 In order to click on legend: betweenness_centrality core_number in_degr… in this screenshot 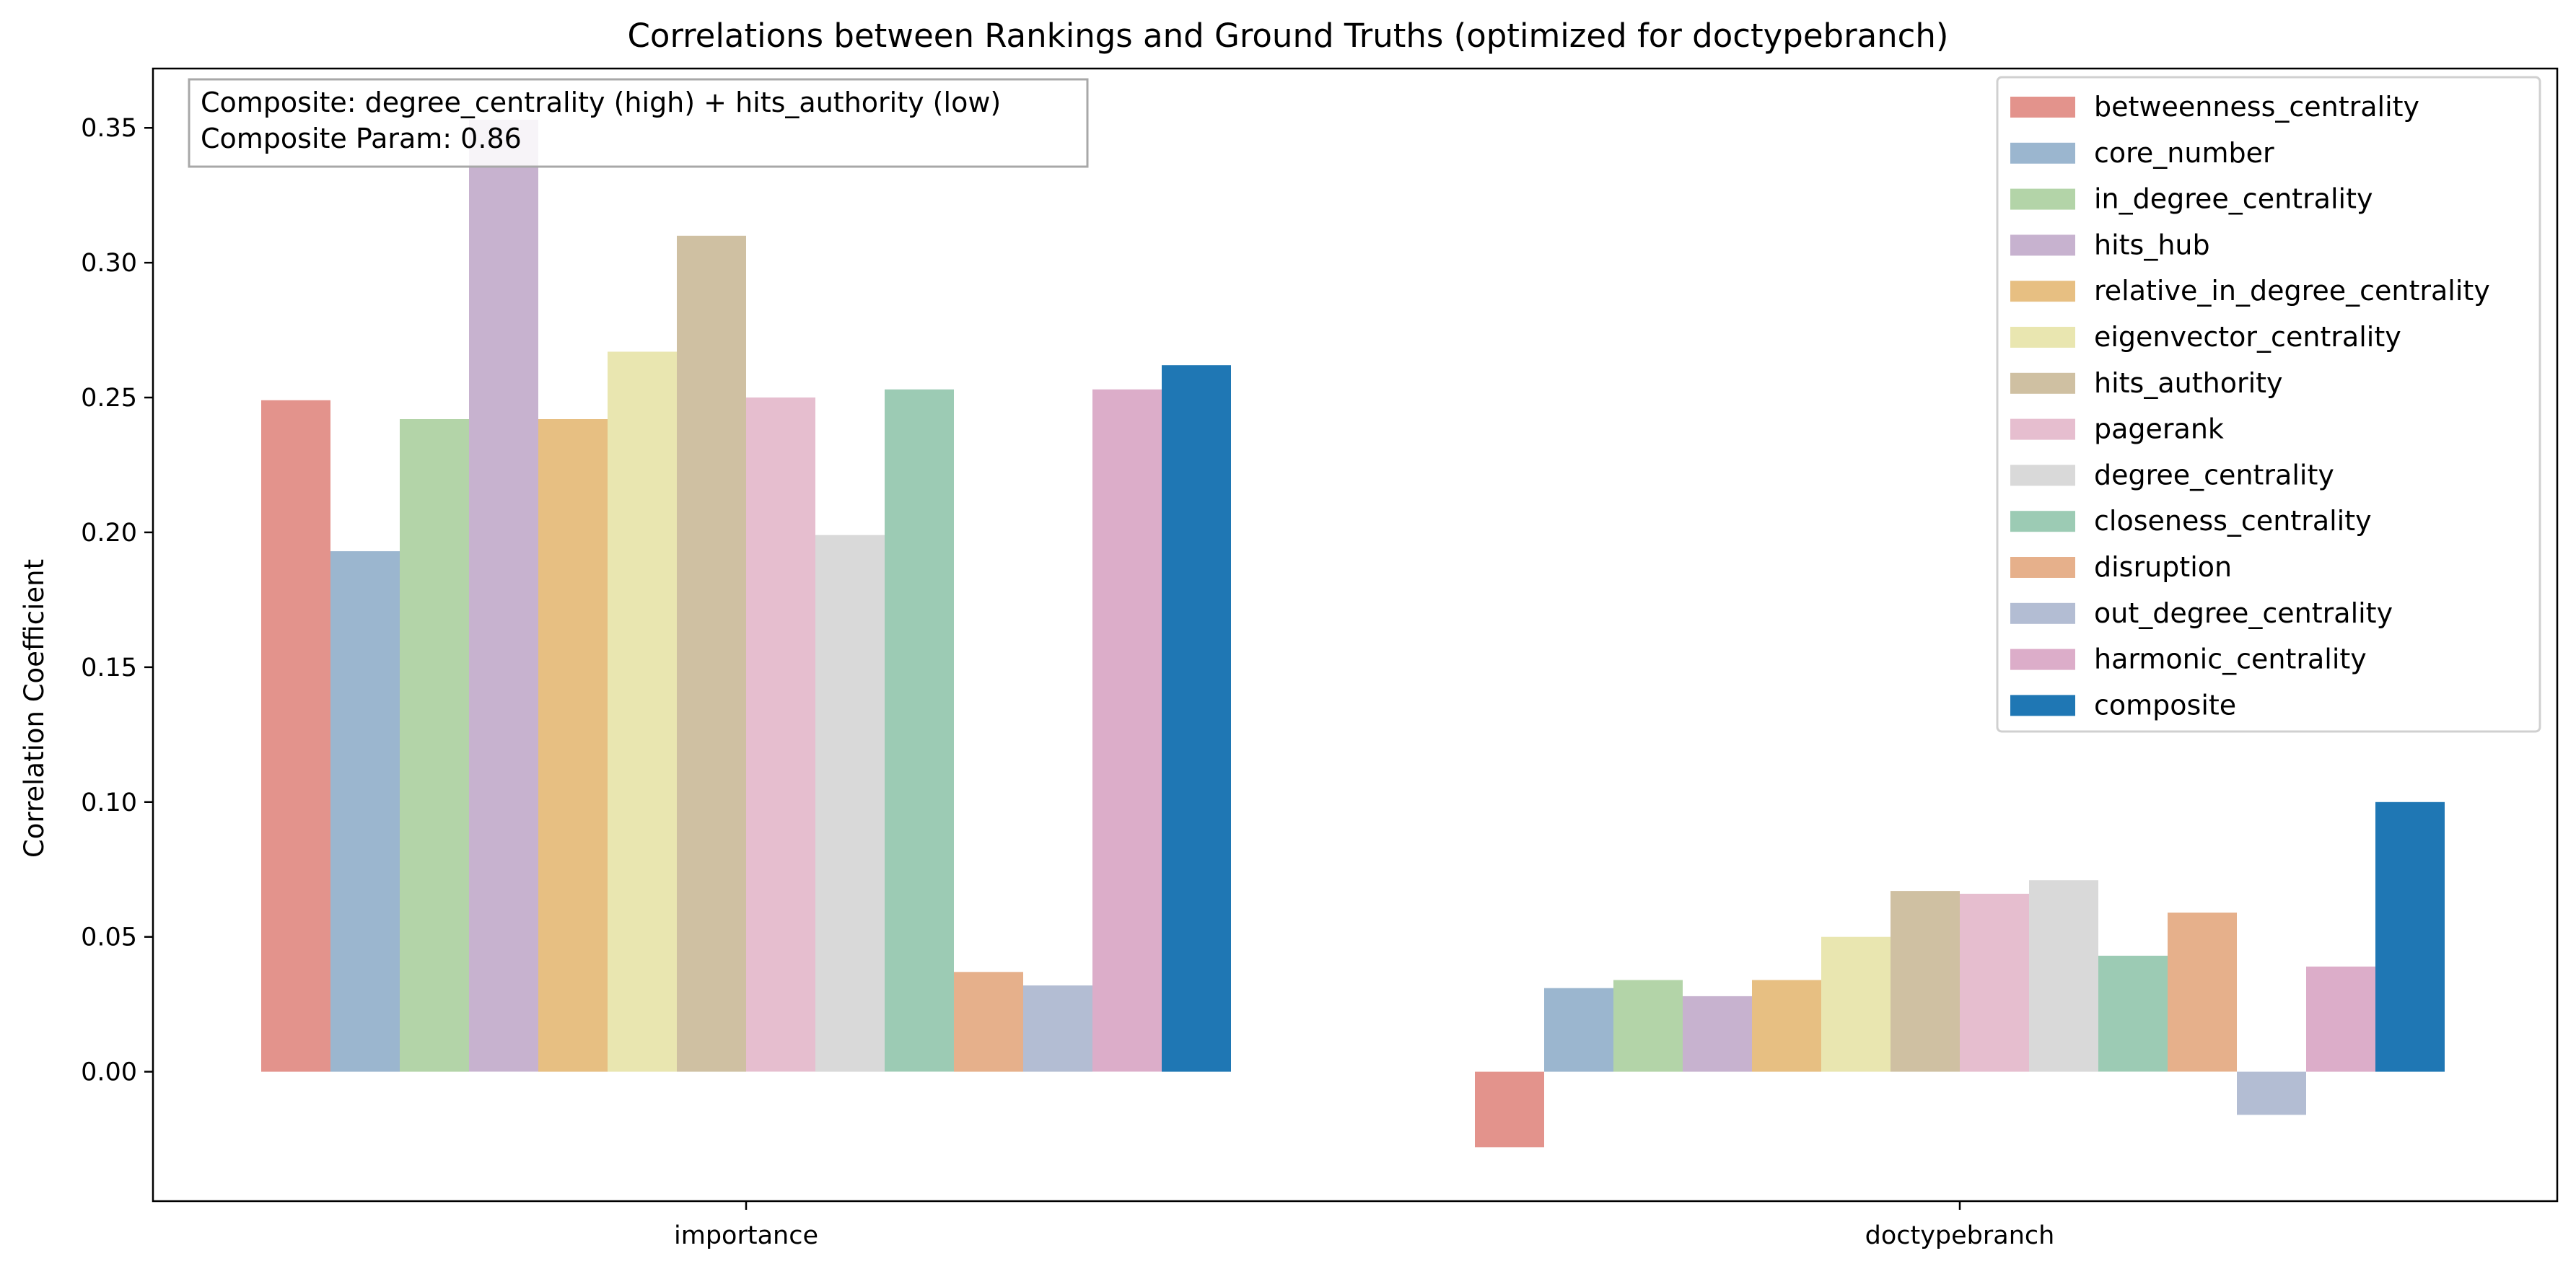, I will do `click(2268, 405)`.